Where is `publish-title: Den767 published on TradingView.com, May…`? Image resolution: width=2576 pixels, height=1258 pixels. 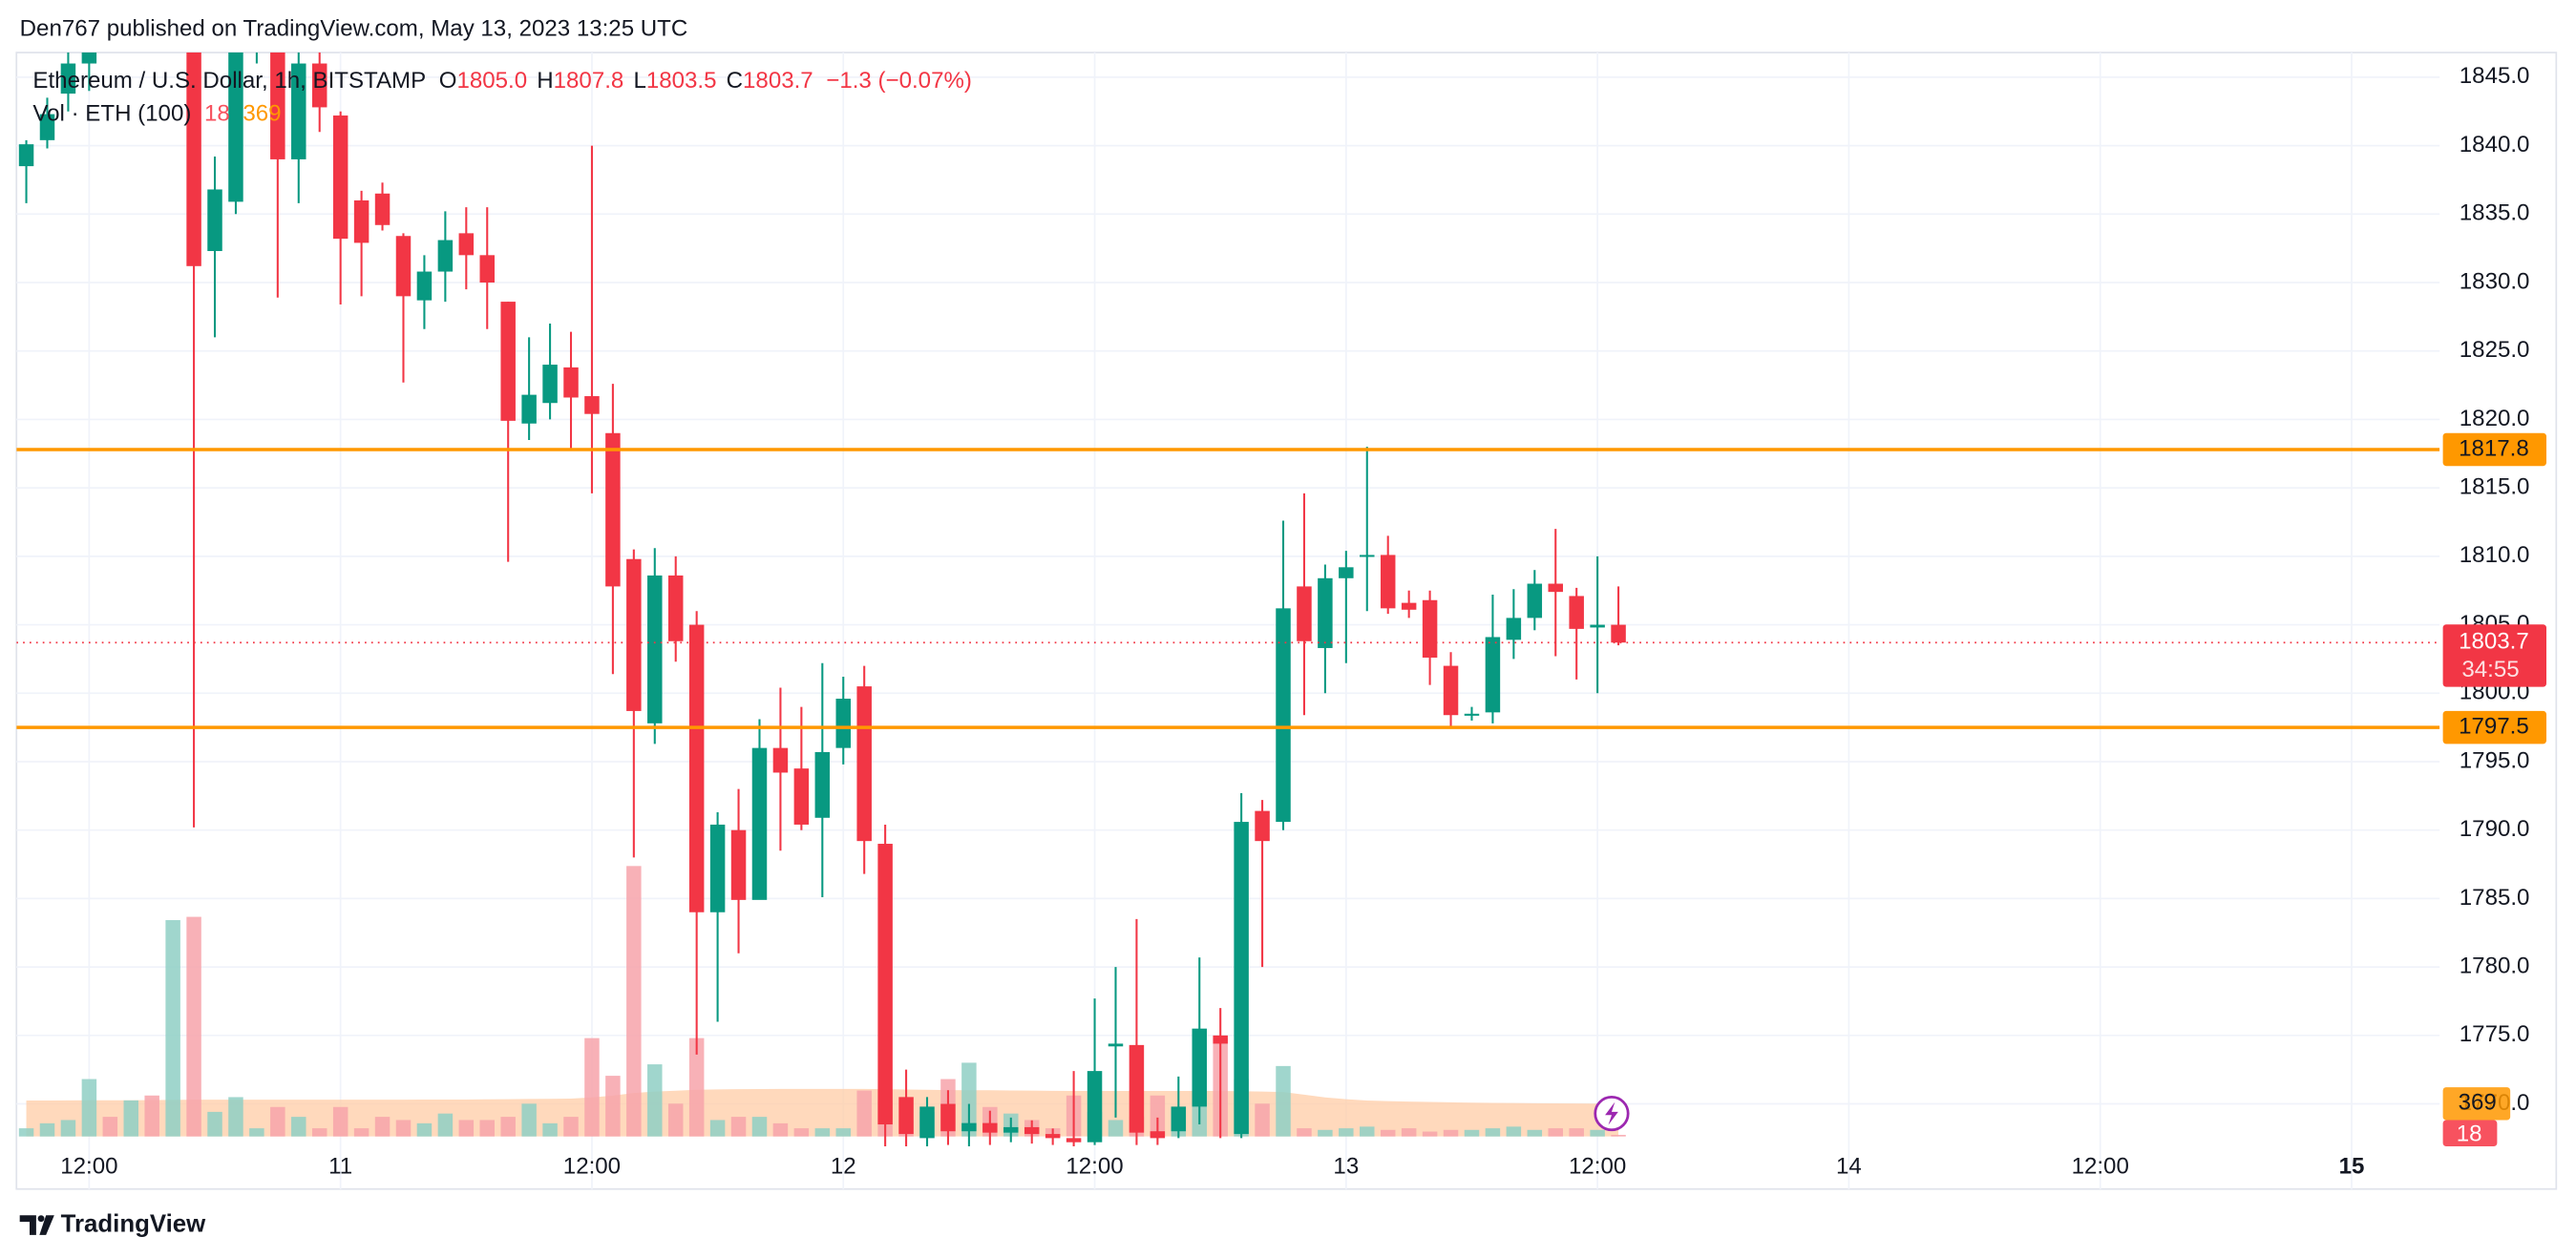
publish-title: Den767 published on TradingView.com, May… is located at coordinates (354, 28).